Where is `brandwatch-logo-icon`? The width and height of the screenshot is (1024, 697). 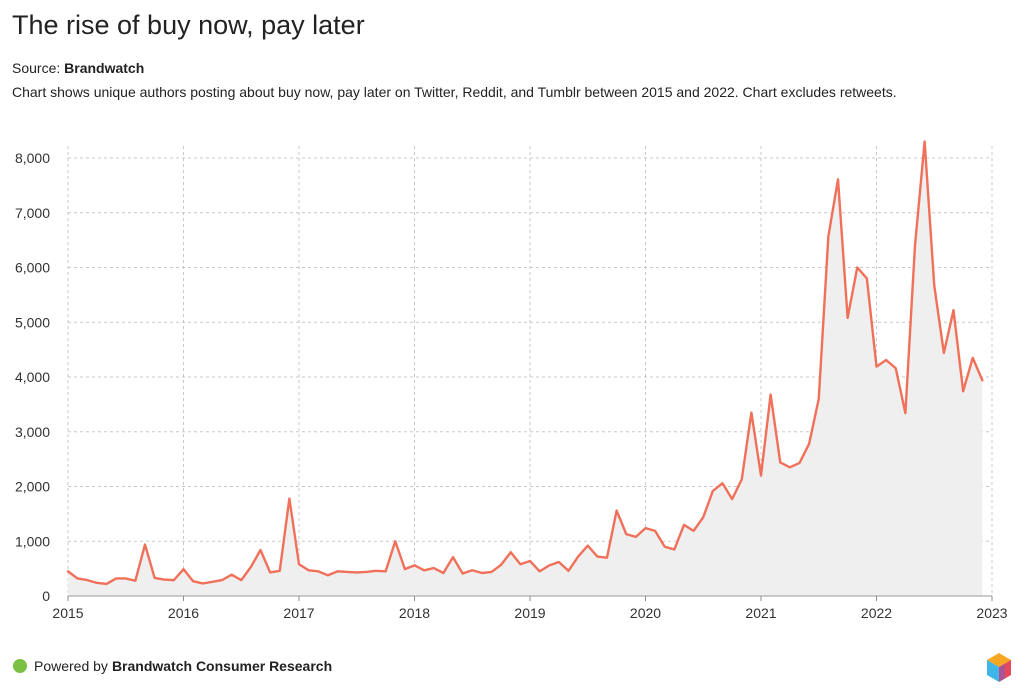
brandwatch-logo-icon is located at coordinates (999, 667).